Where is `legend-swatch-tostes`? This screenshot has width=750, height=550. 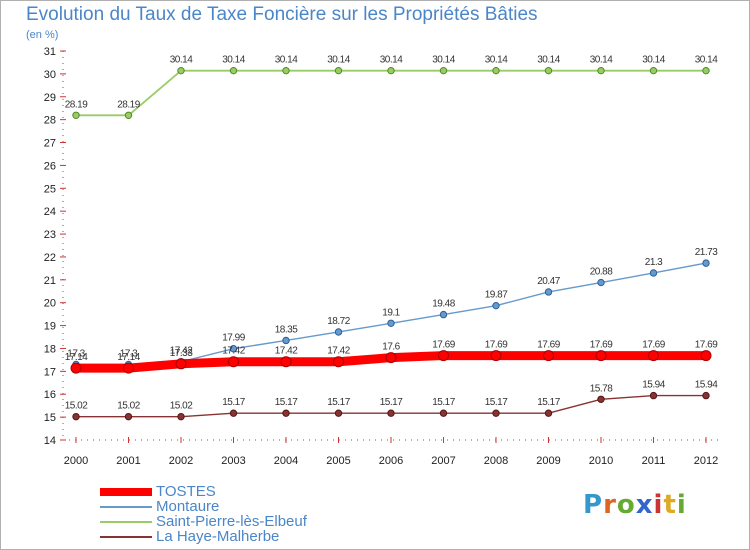
legend-swatch-tostes is located at coordinates (126, 491).